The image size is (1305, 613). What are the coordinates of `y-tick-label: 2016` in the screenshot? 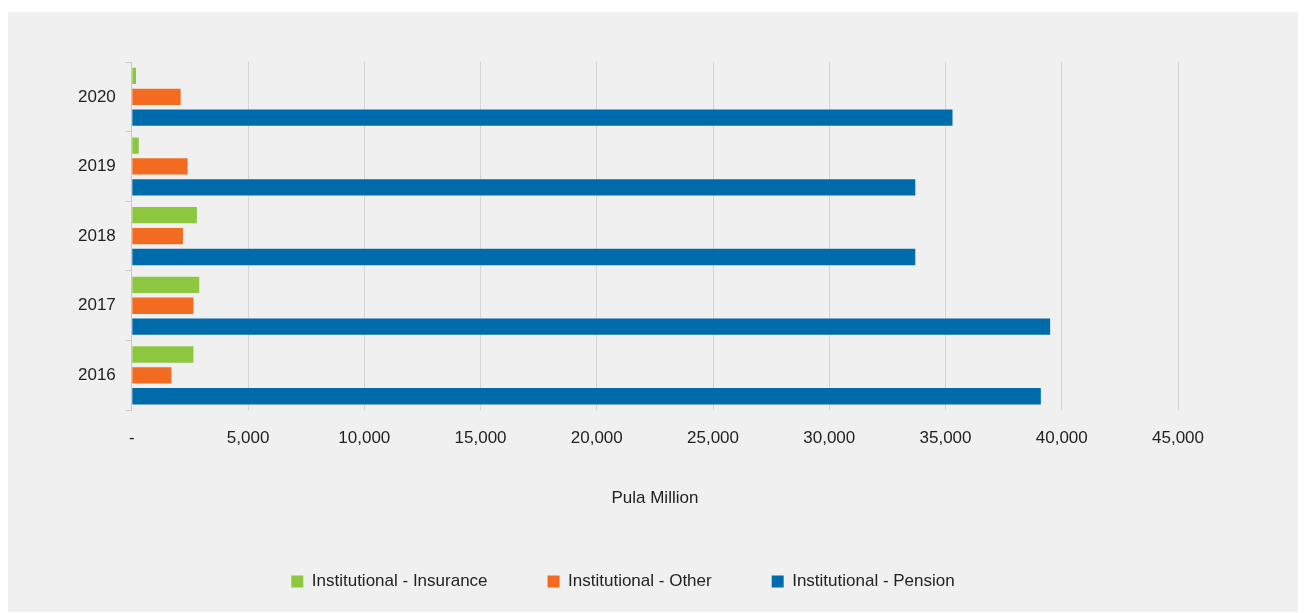 It's located at (96, 375).